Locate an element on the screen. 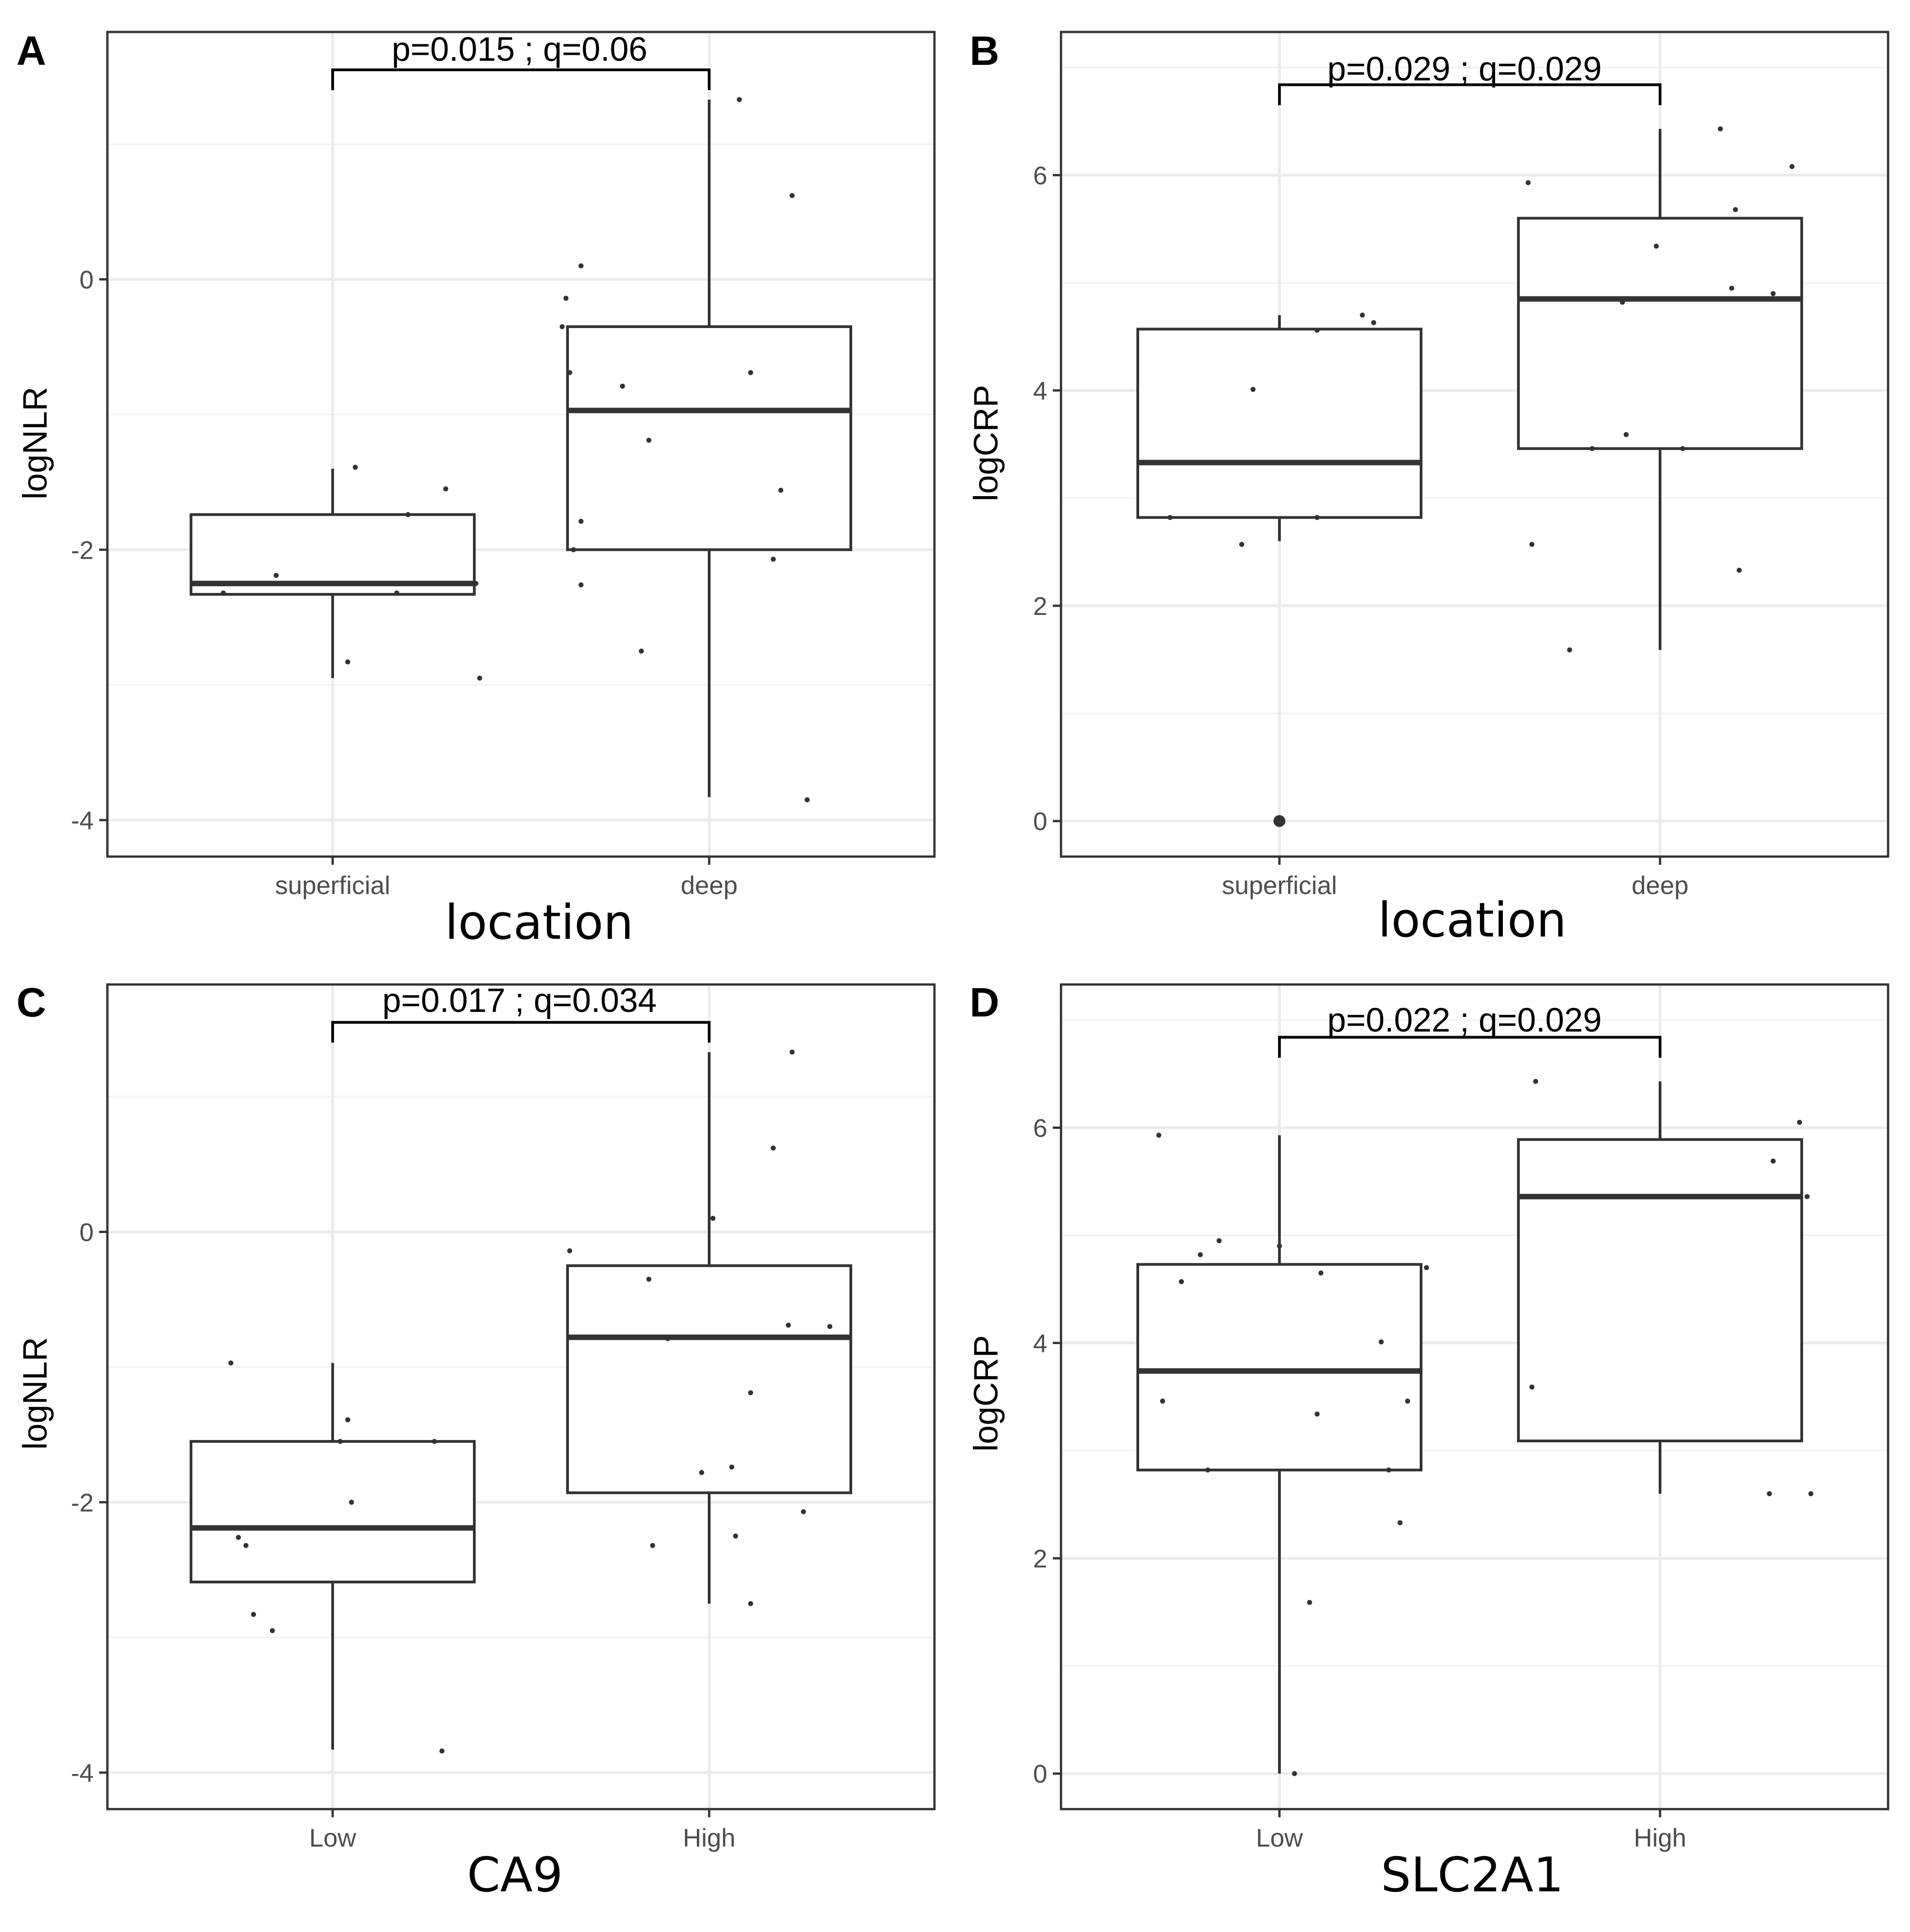 This screenshot has height=1932, width=1910. panel-label: A is located at coordinates (31, 51).